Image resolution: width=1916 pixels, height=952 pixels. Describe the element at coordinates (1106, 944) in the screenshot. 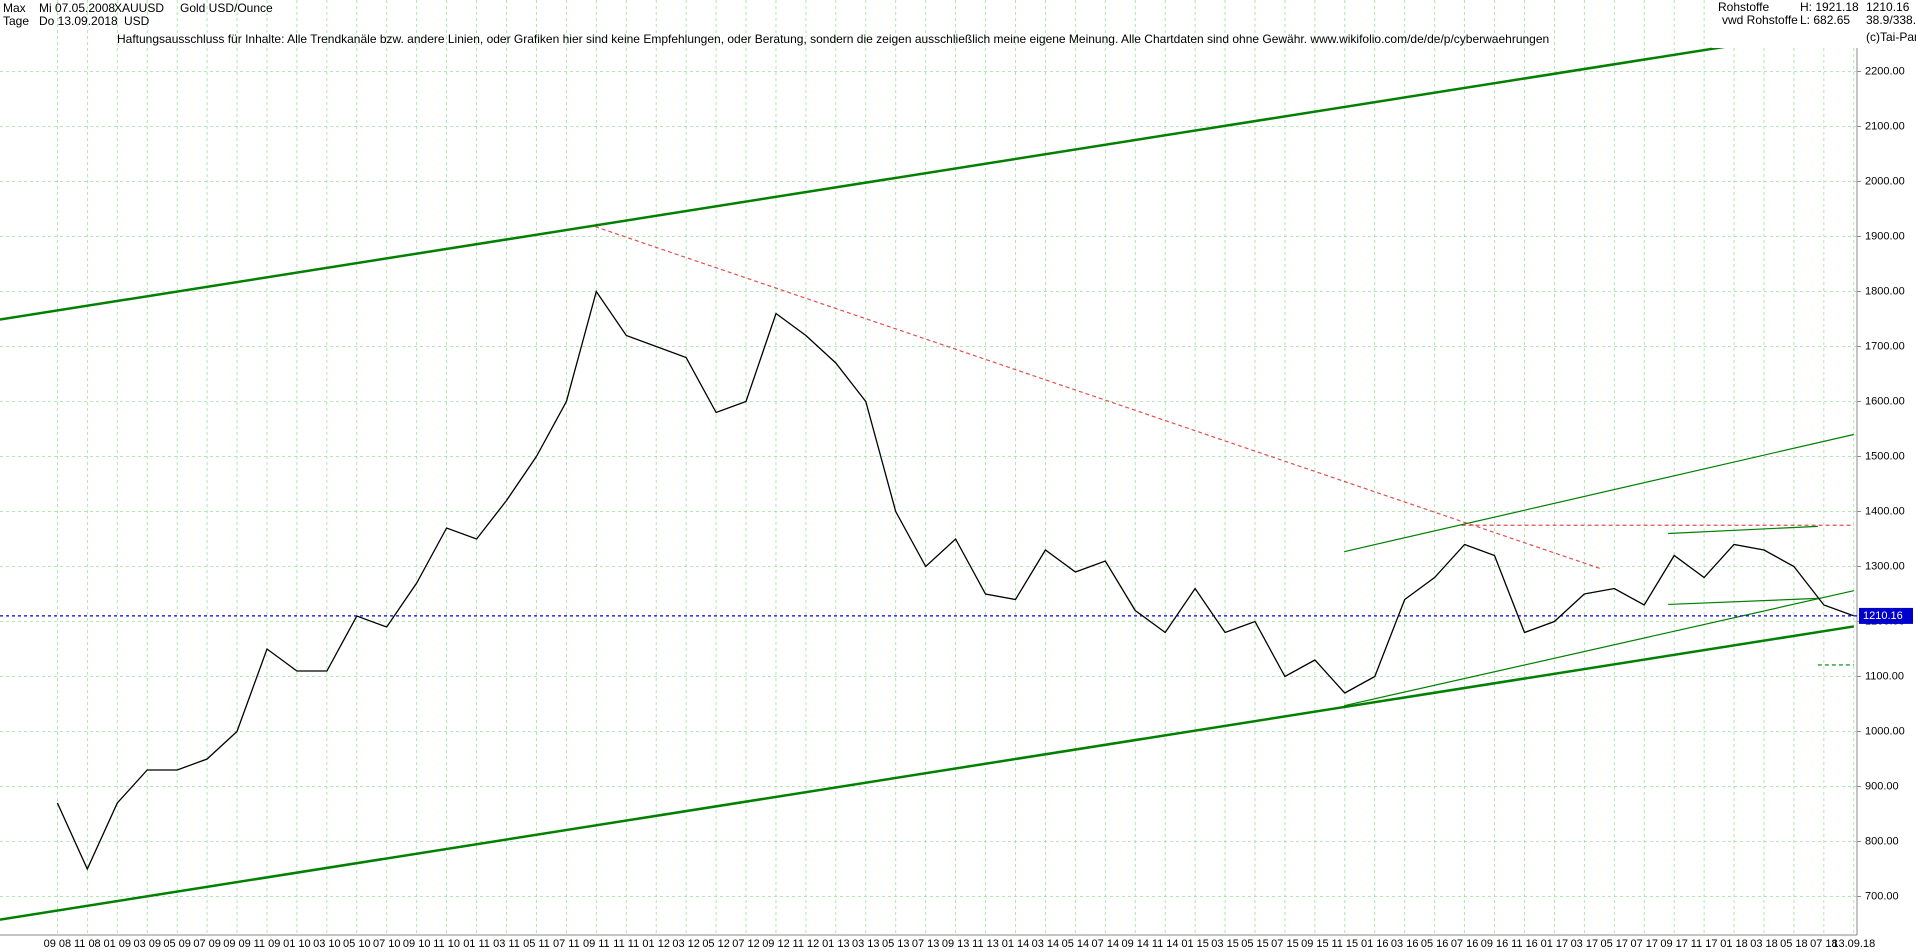

I see `x-tick-label: 07 14` at that location.